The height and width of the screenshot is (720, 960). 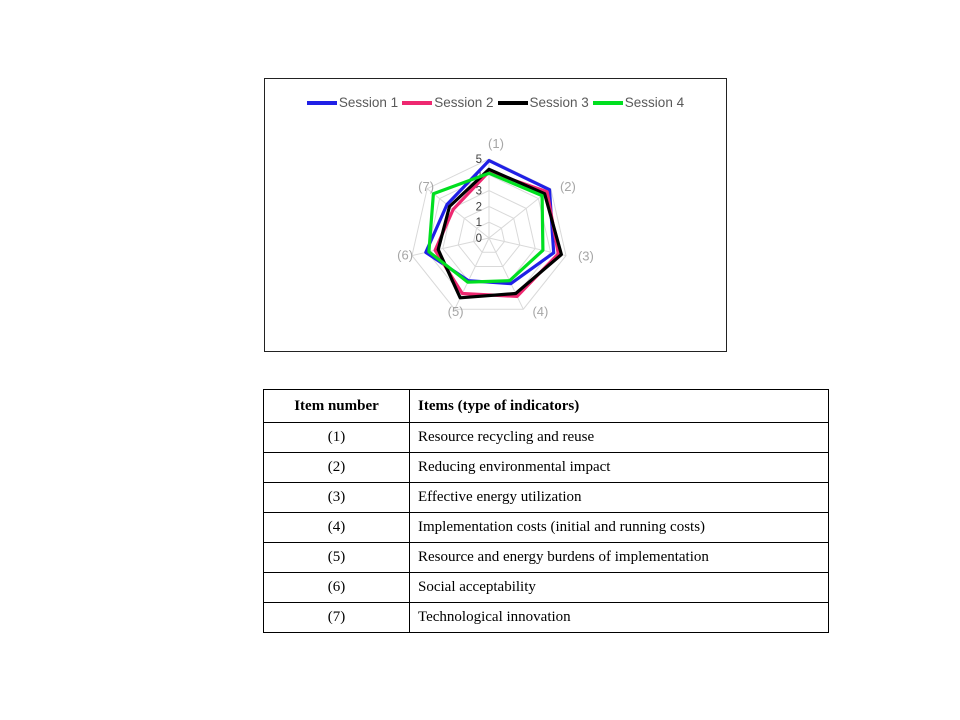 What do you see at coordinates (540, 311) in the screenshot?
I see `radar-axis-label: (4)` at bounding box center [540, 311].